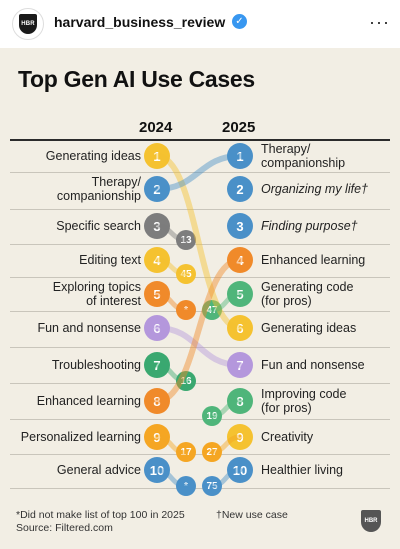 Image resolution: width=400 pixels, height=549 pixels. Describe the element at coordinates (212, 310) in the screenshot. I see `moved-rank-badge: 47` at that location.